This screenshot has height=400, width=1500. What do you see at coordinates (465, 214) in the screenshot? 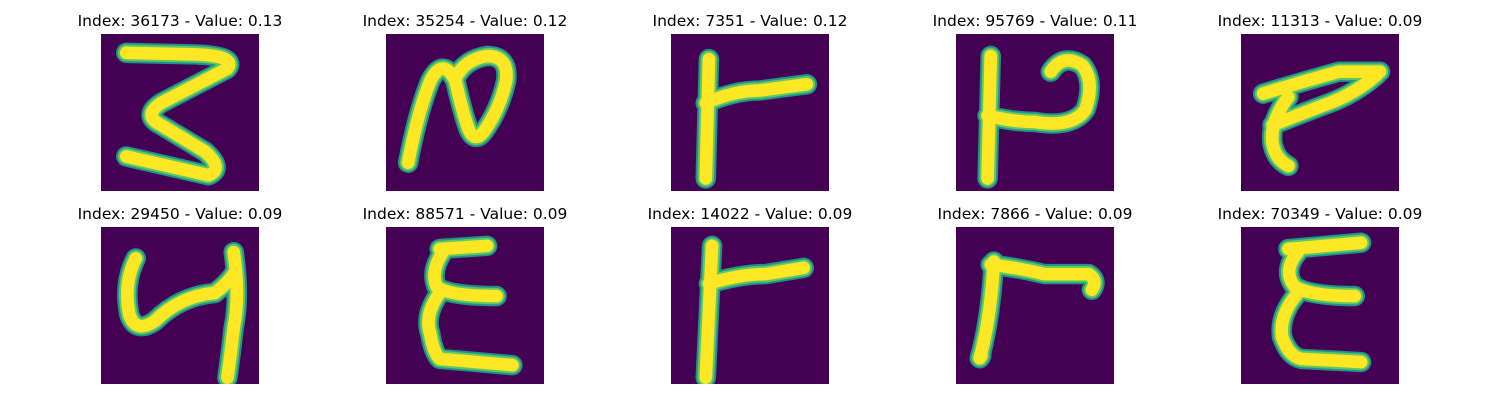
I see `panel-title: Index: 88571 - Value: 0.09` at bounding box center [465, 214].